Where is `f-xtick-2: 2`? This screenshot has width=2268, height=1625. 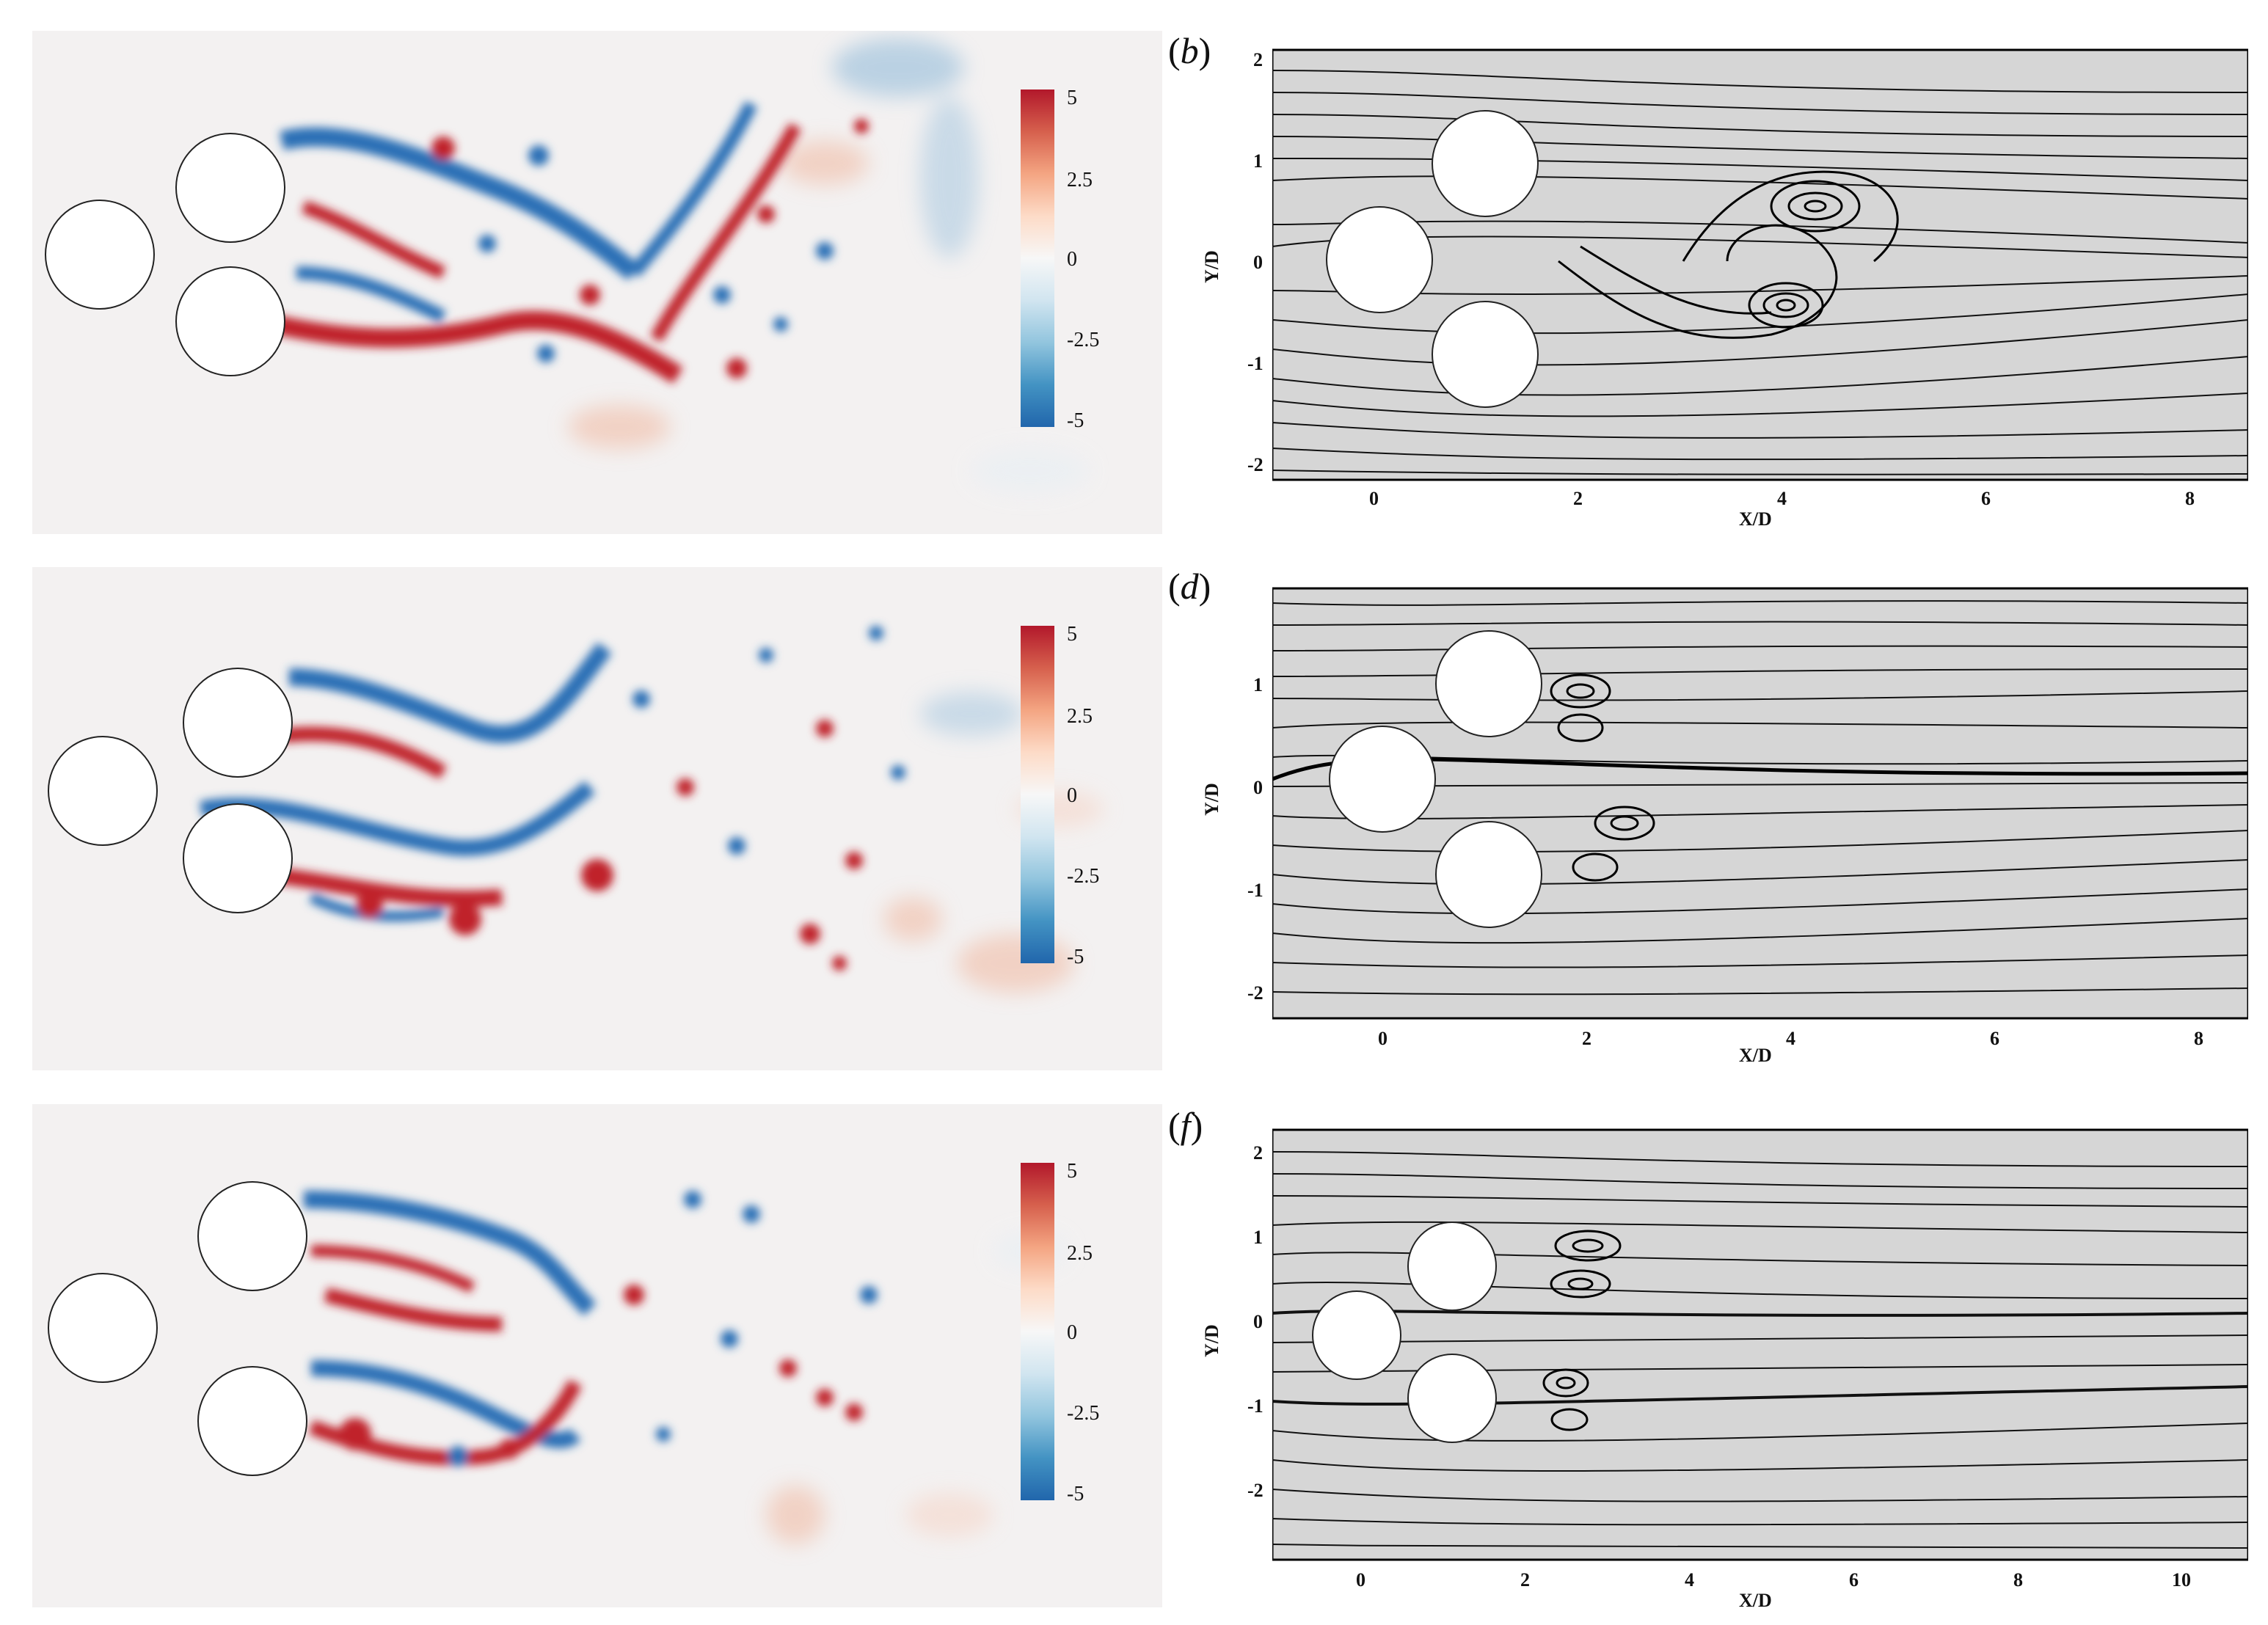
f-xtick-2: 2 is located at coordinates (1525, 1580).